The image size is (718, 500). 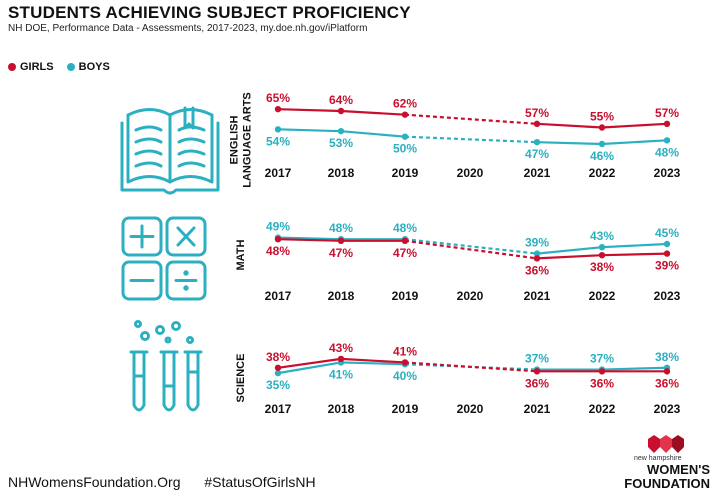 I want to click on legend-item-boys: BOYS, so click(x=88, y=67).